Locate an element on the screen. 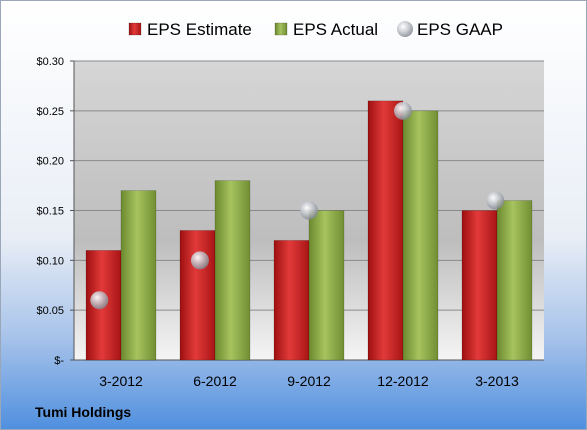 This screenshot has width=587, height=430. legend: EPS Estimate EPS Actual EPS GAAP is located at coordinates (315, 29).